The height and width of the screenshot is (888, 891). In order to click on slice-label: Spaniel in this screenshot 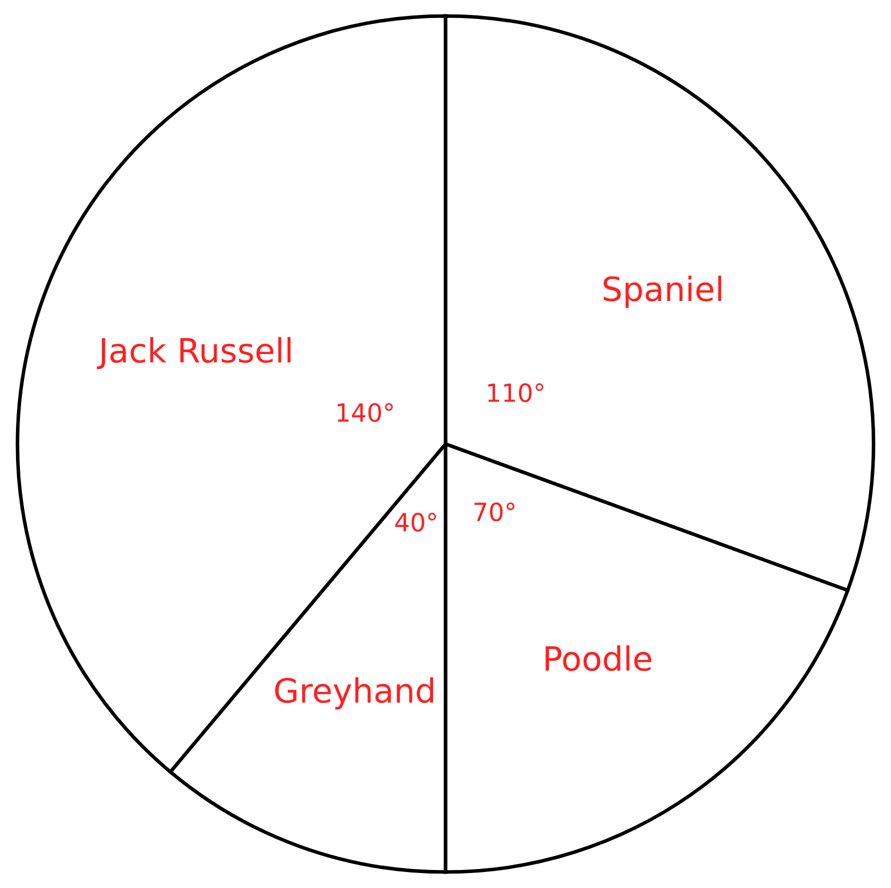, I will do `click(663, 292)`.